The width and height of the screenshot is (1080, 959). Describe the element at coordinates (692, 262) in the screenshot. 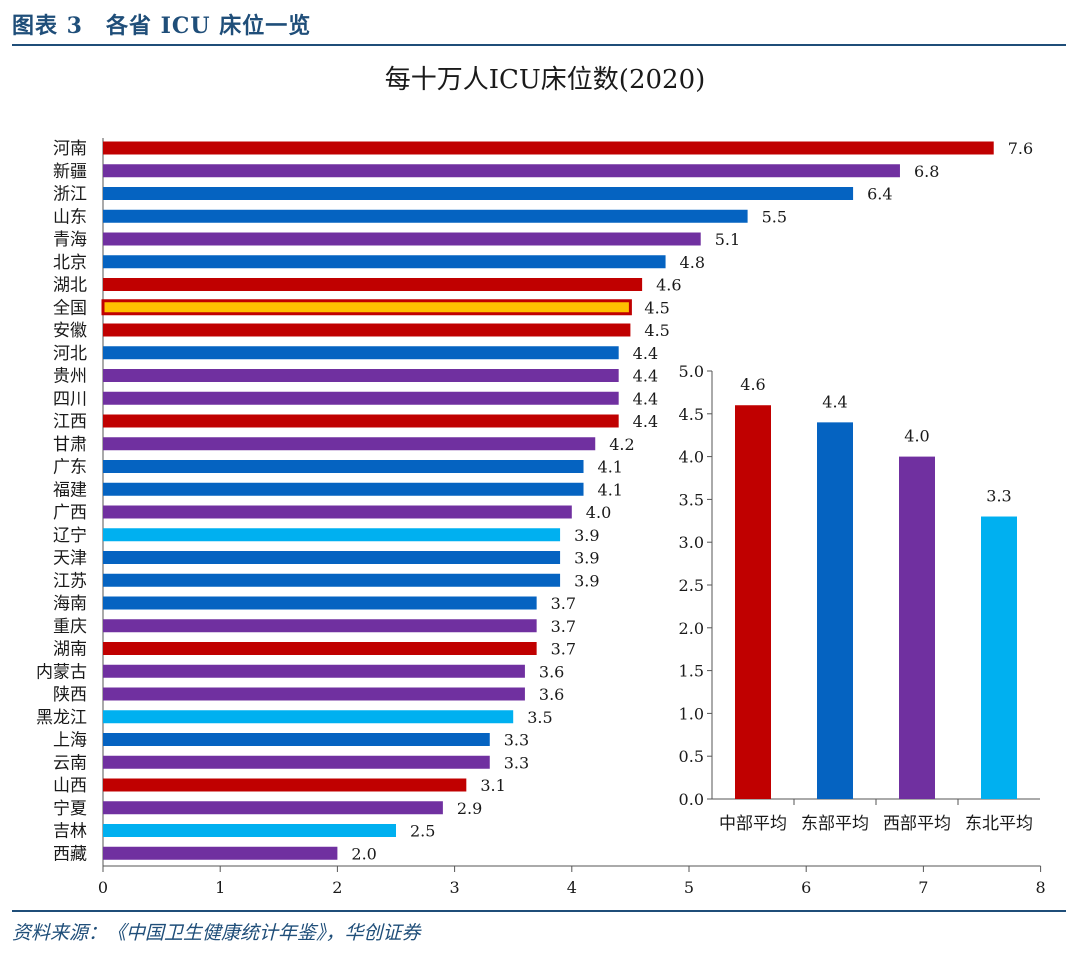

I see `value-label: 4.8` at that location.